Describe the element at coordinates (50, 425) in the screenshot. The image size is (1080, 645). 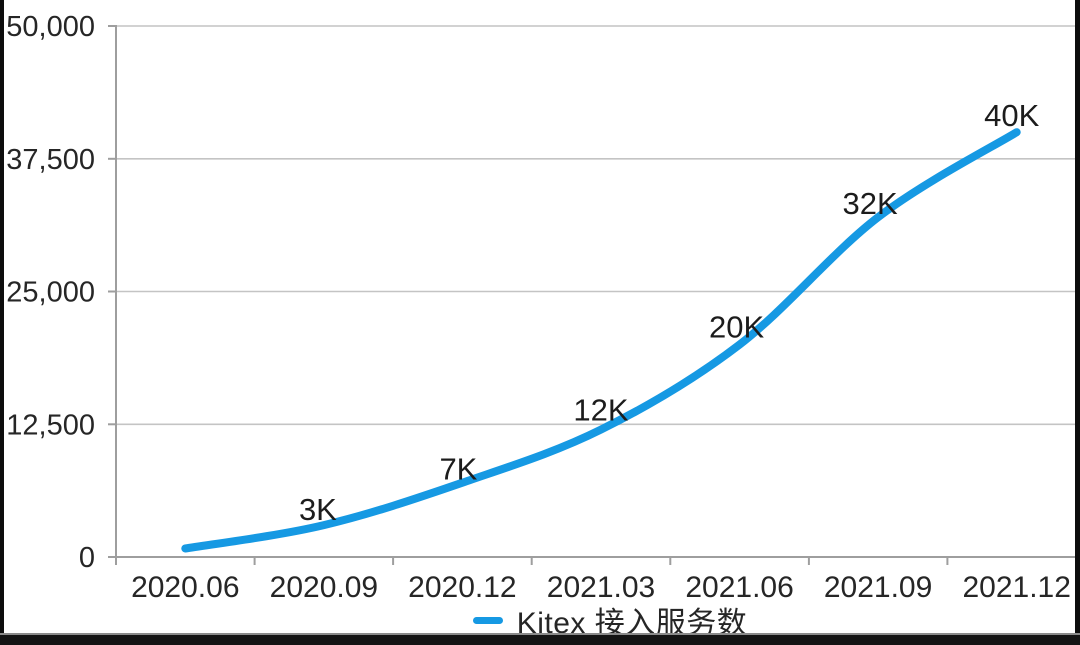
I see `y-axis-tick-label: 12,500` at that location.